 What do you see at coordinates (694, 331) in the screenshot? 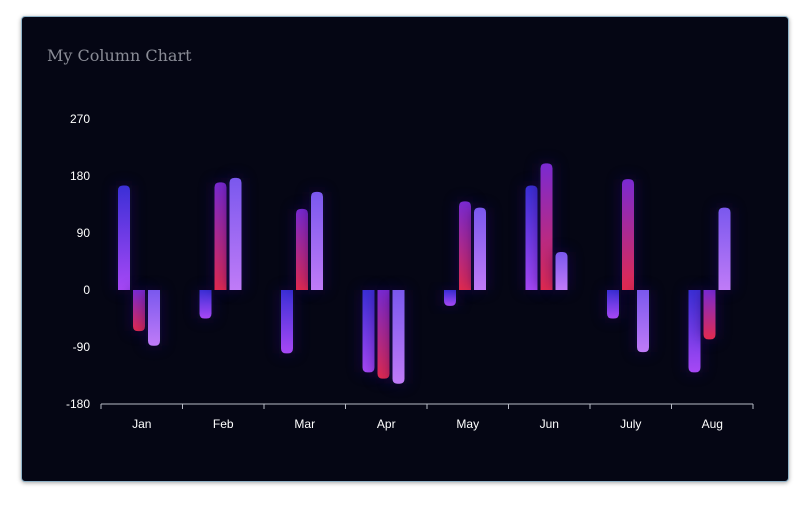
I see `bar-series1-aug` at bounding box center [694, 331].